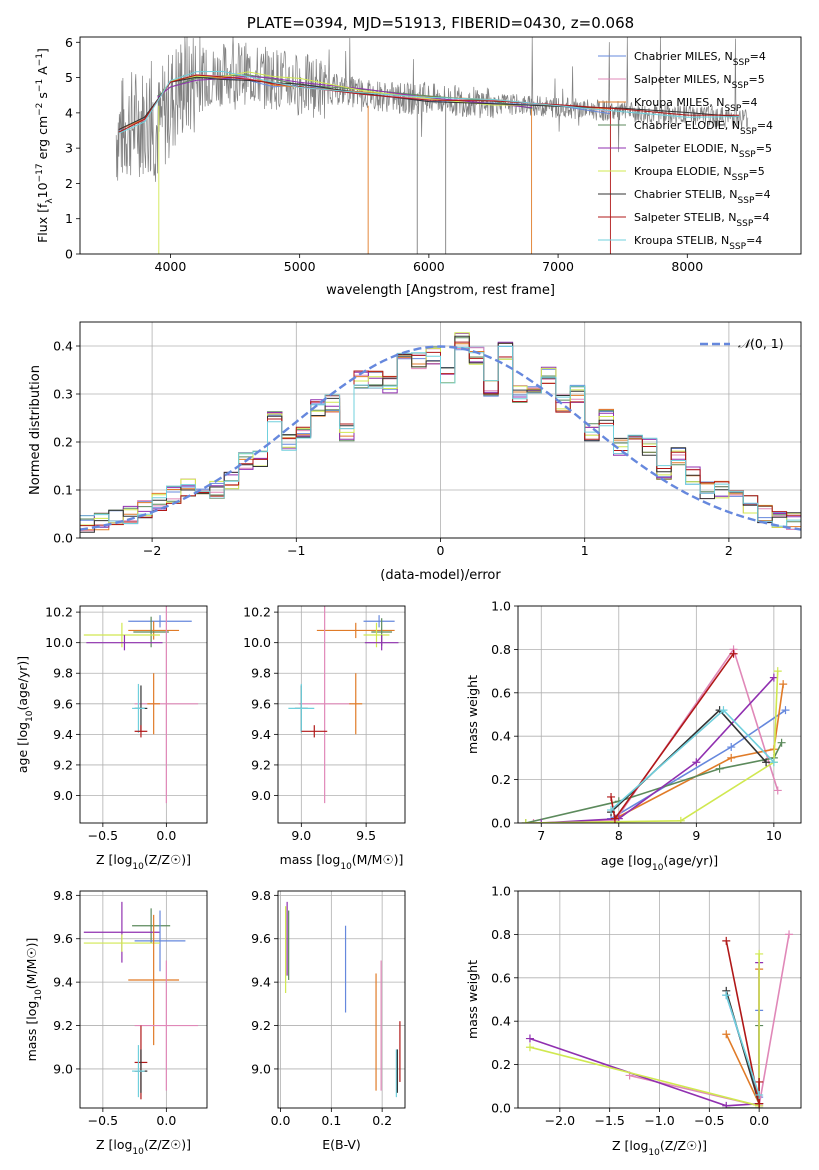 Image resolution: width=819 pixels, height=1170 pixels. I want to click on x-tick-label: 0.2, so click(382, 1120).